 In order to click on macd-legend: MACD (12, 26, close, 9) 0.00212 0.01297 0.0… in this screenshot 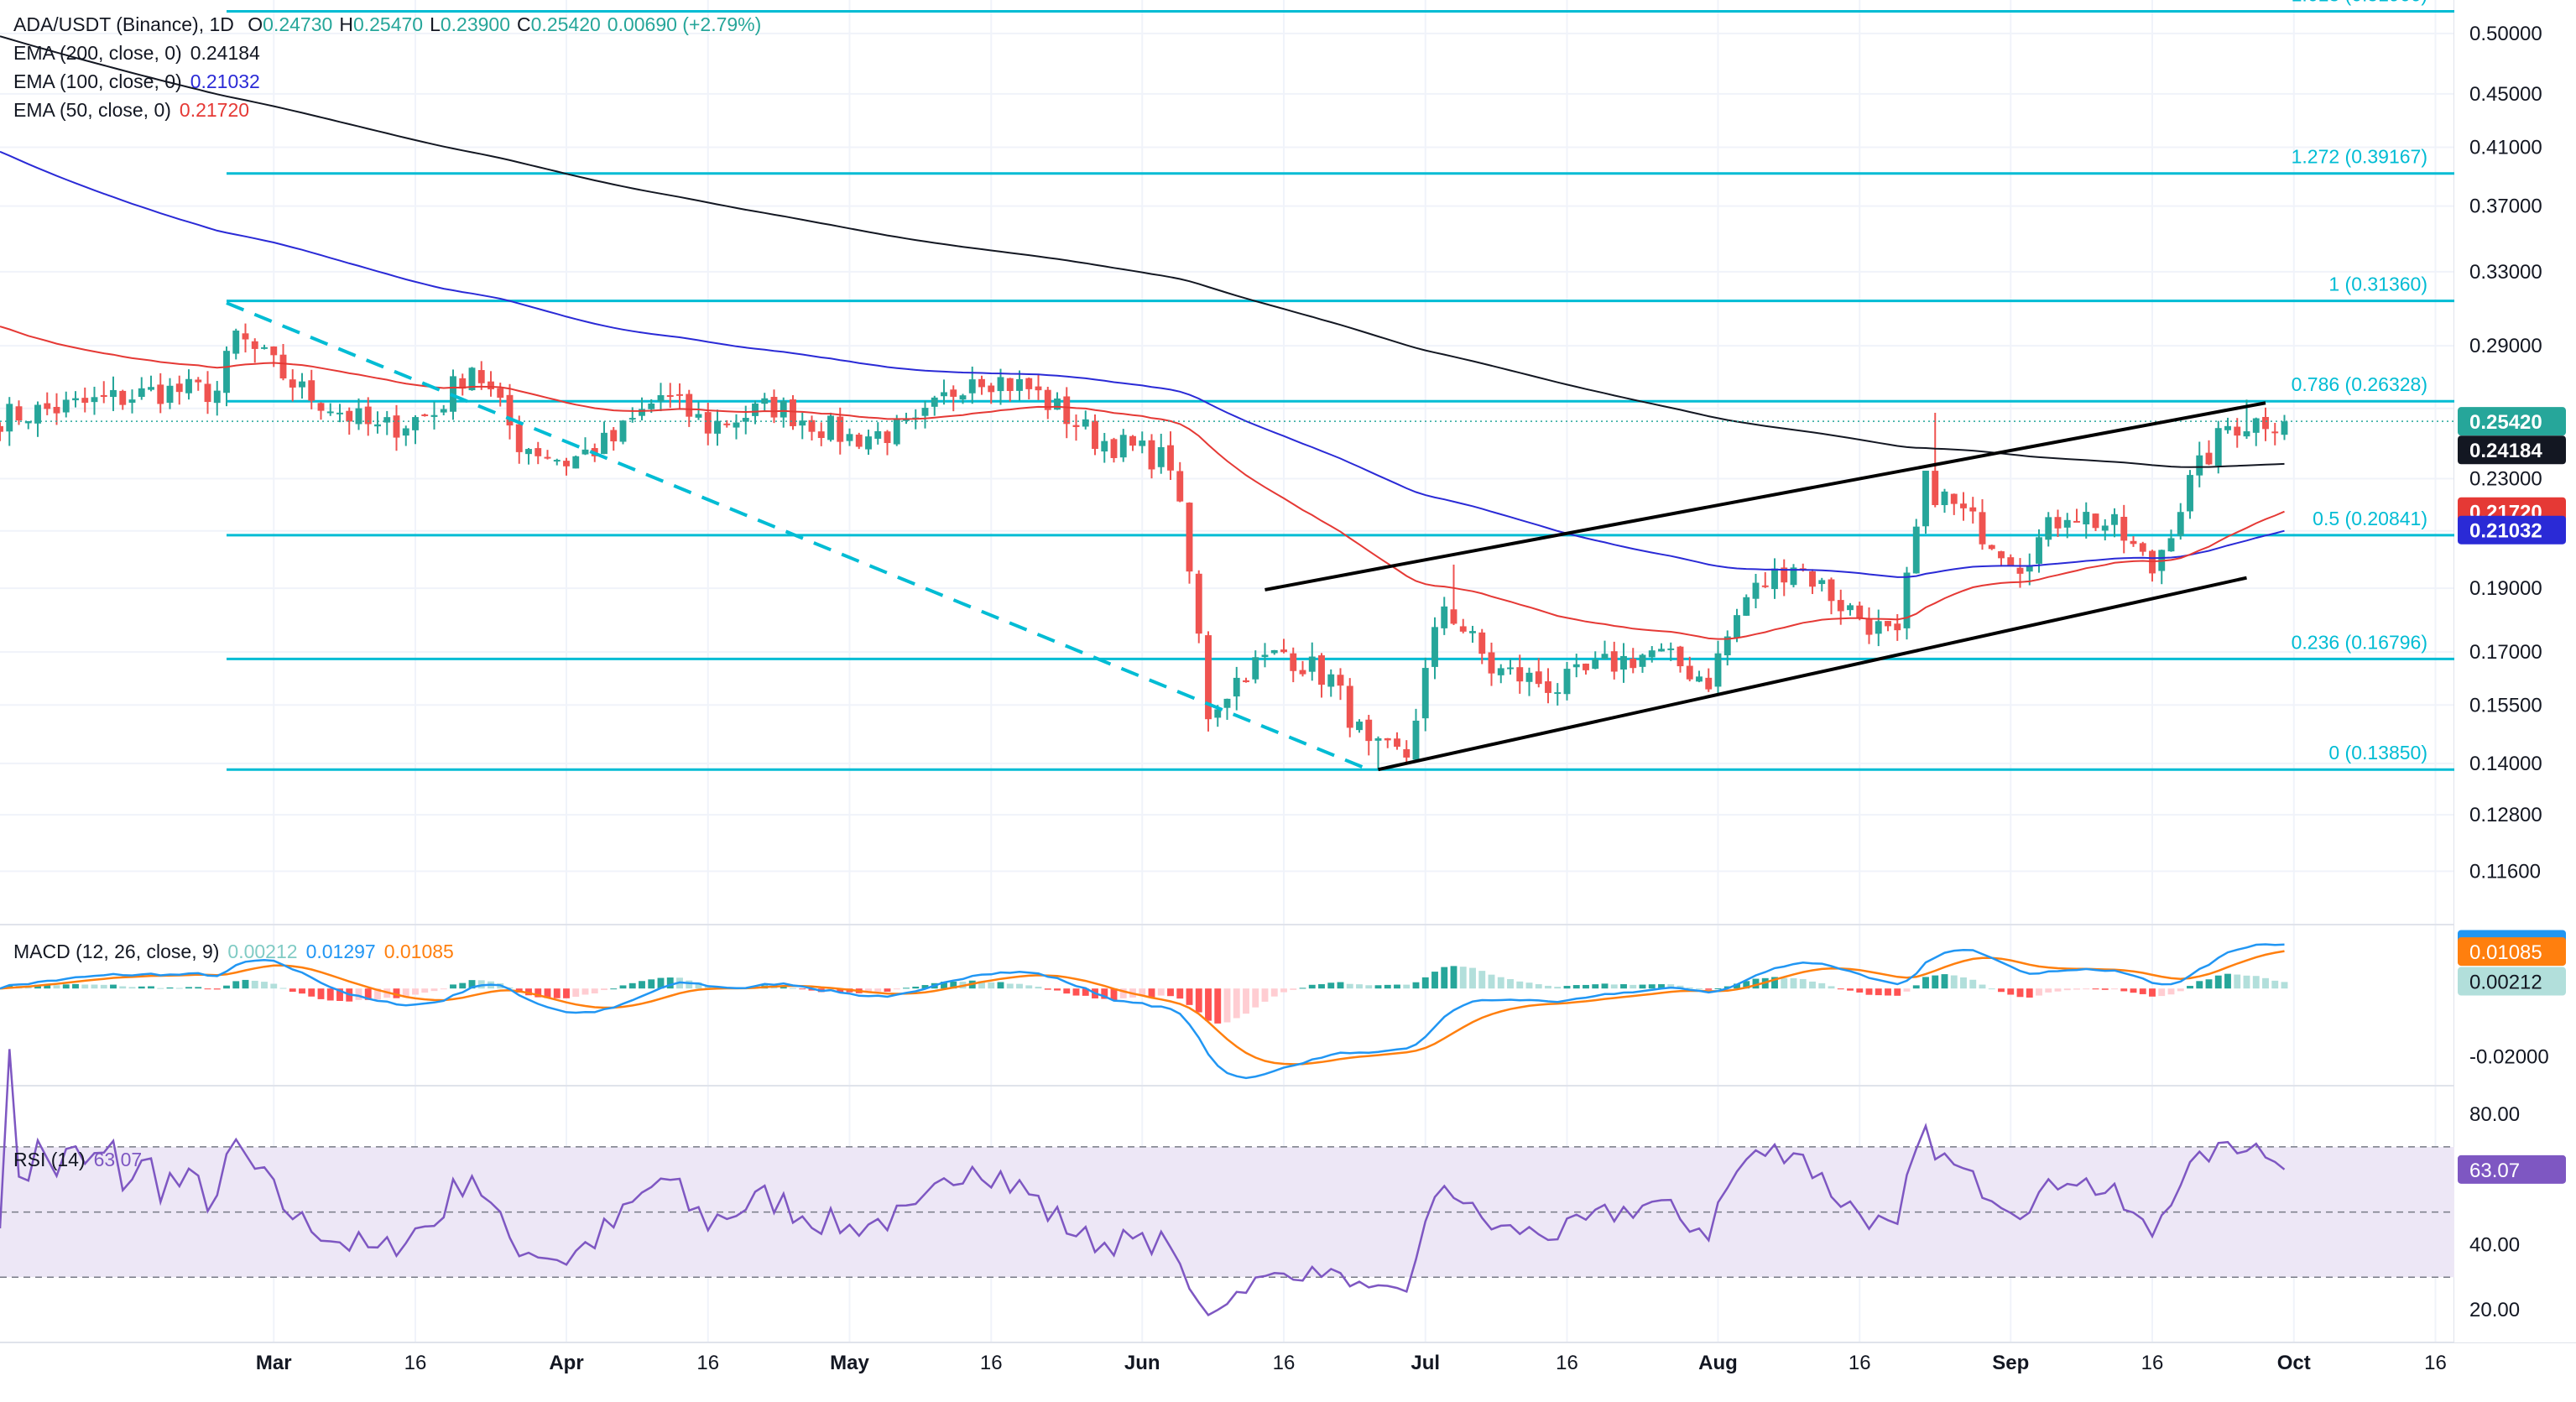, I will do `click(237, 952)`.